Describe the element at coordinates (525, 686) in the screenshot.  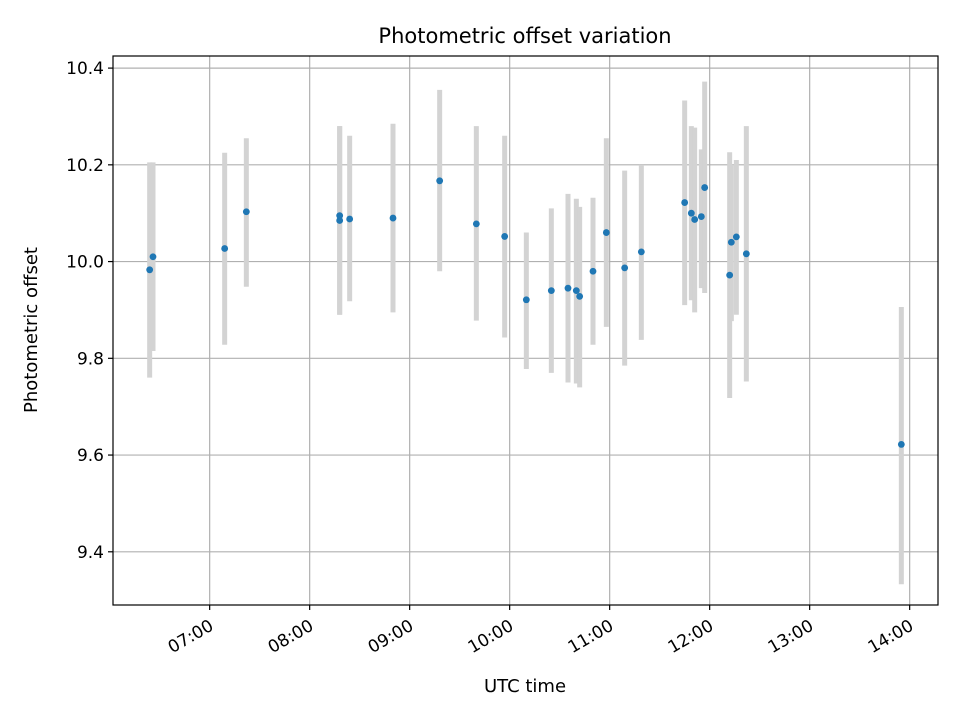
I see `x-axis-title: UTC time` at that location.